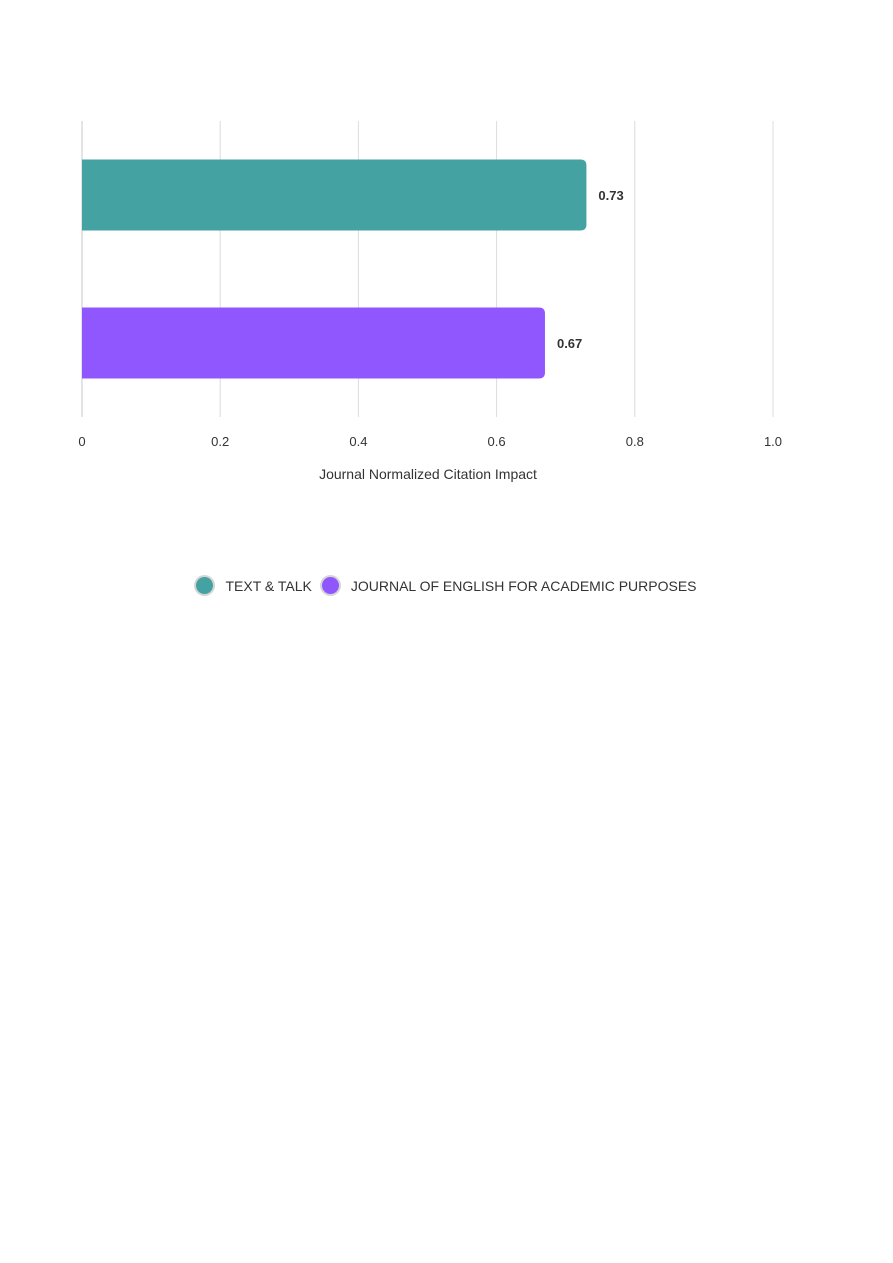  What do you see at coordinates (497, 441) in the screenshot?
I see `x-tick-label: 0.6` at bounding box center [497, 441].